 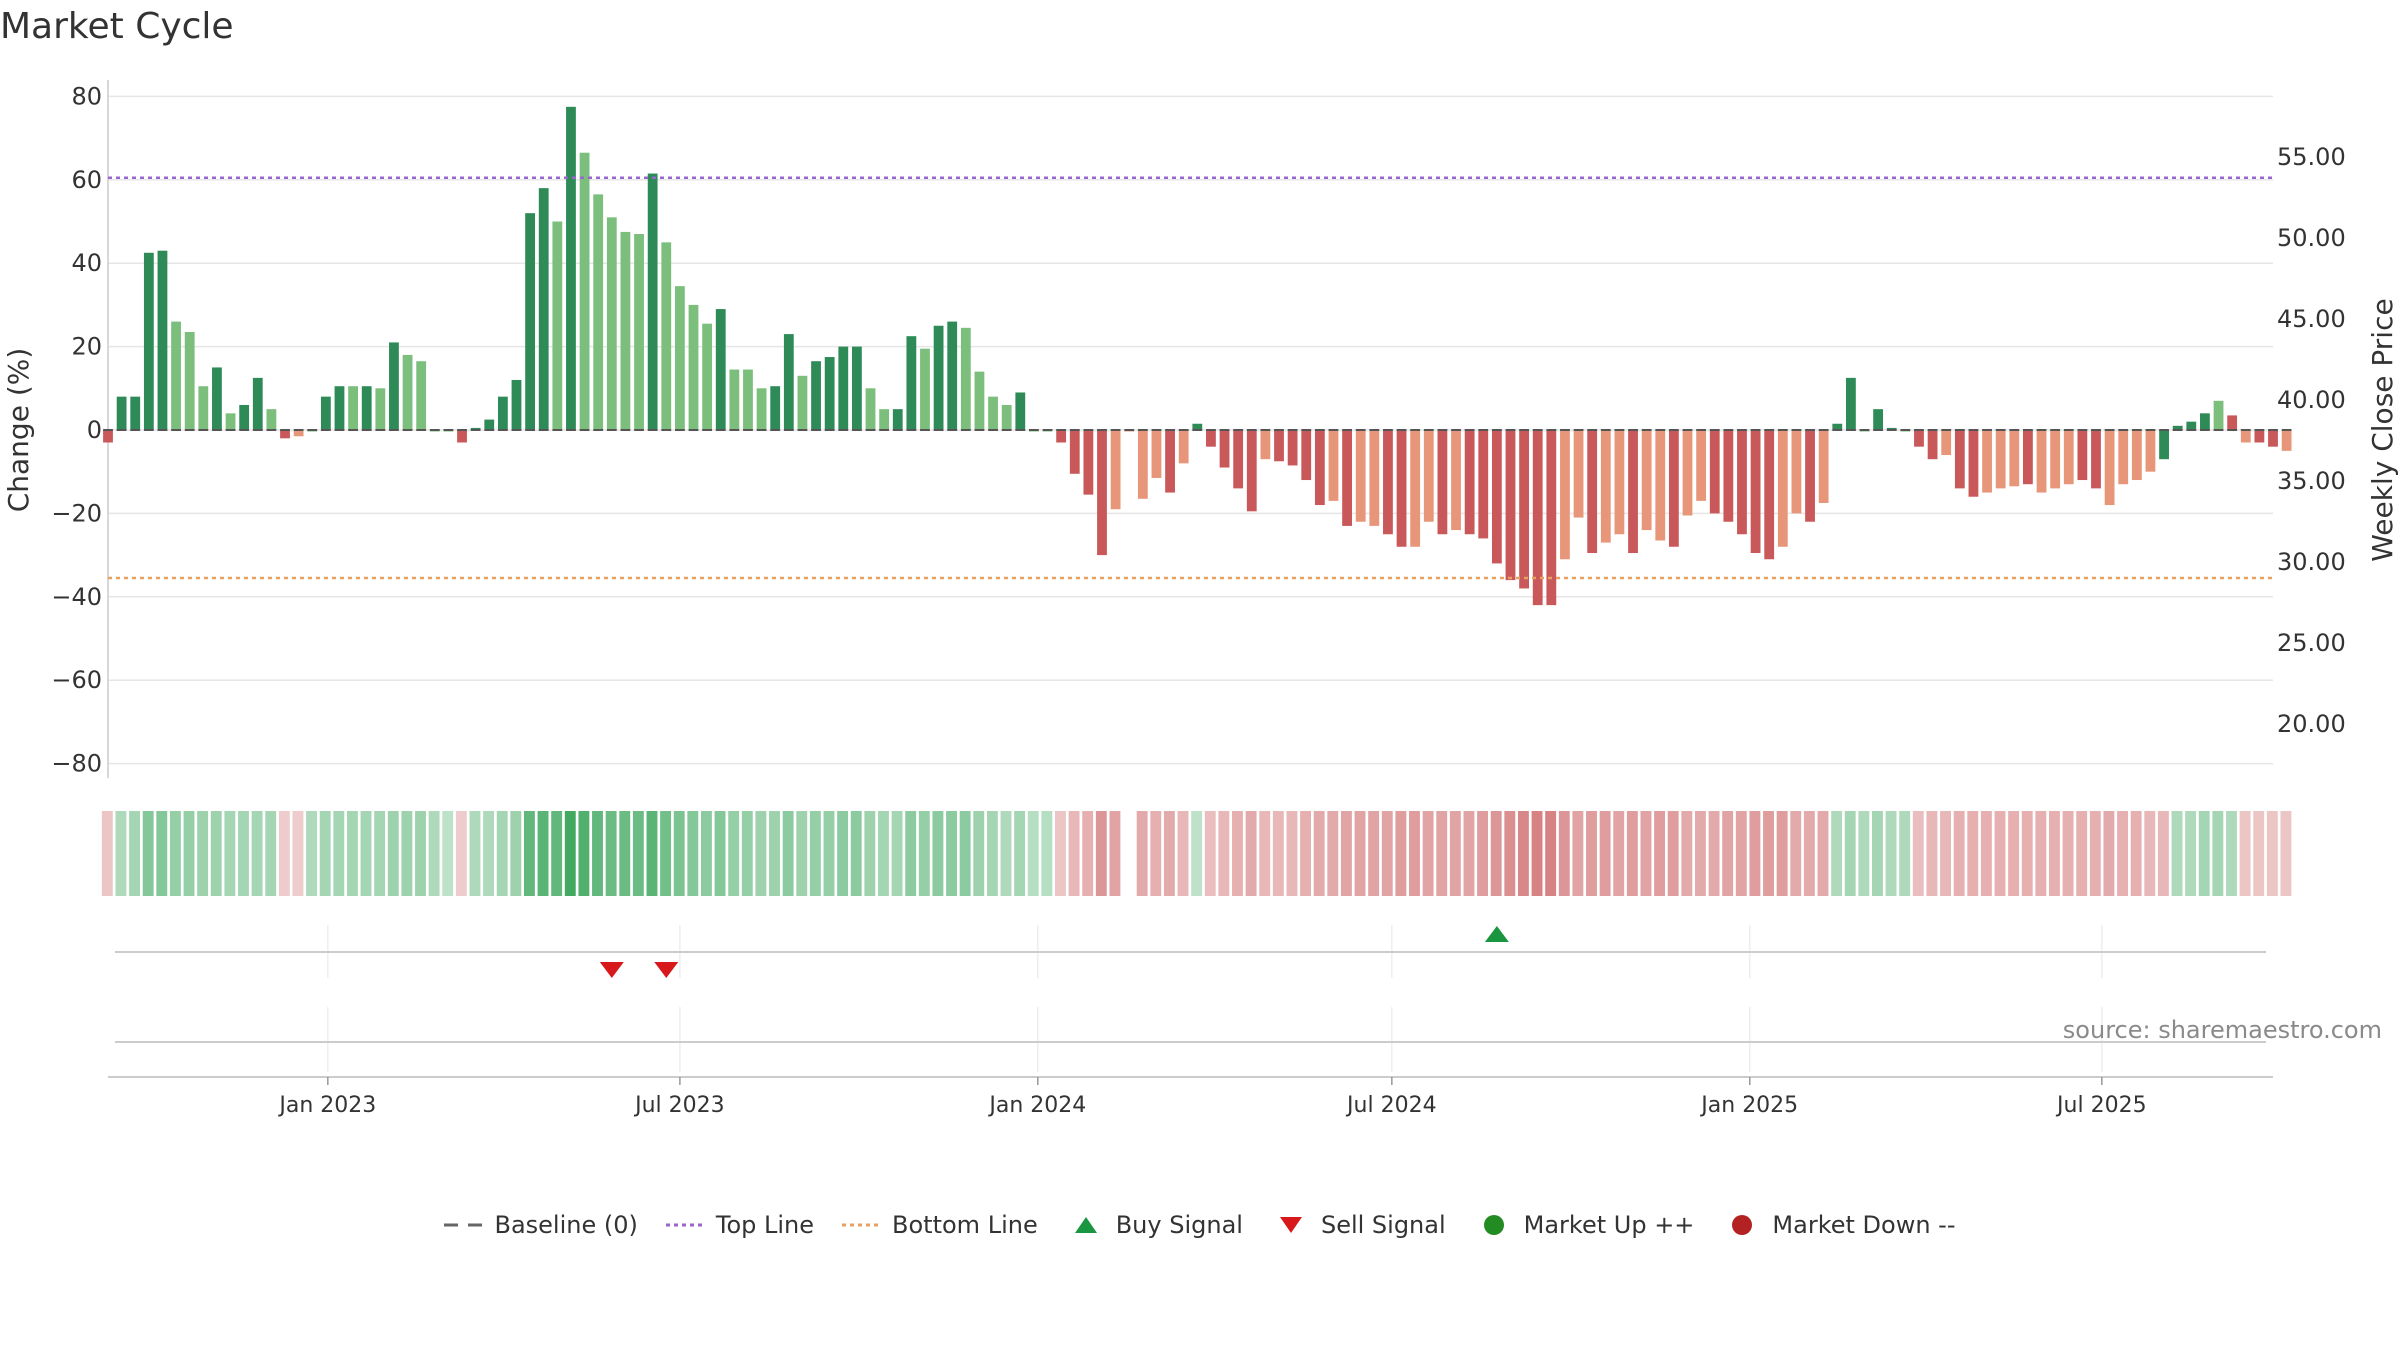 I want to click on x-tick-label: Jul 2024, so click(x=1391, y=1105).